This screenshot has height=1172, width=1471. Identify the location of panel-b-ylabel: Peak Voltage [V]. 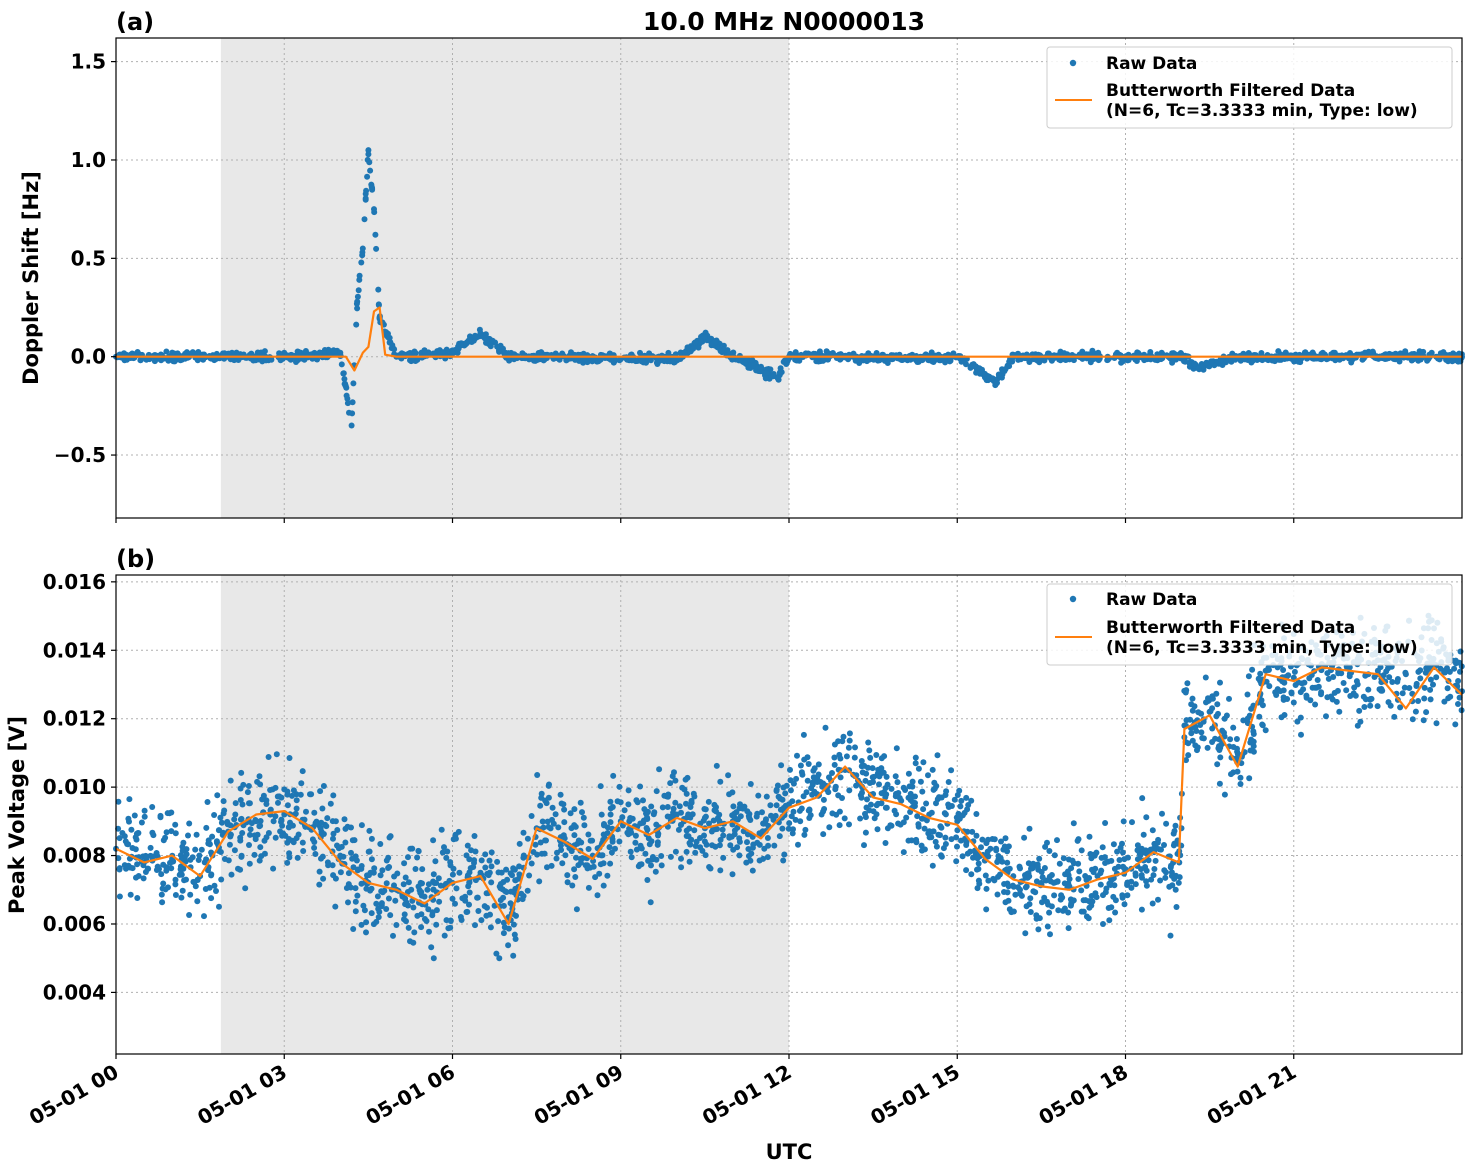
(17, 815).